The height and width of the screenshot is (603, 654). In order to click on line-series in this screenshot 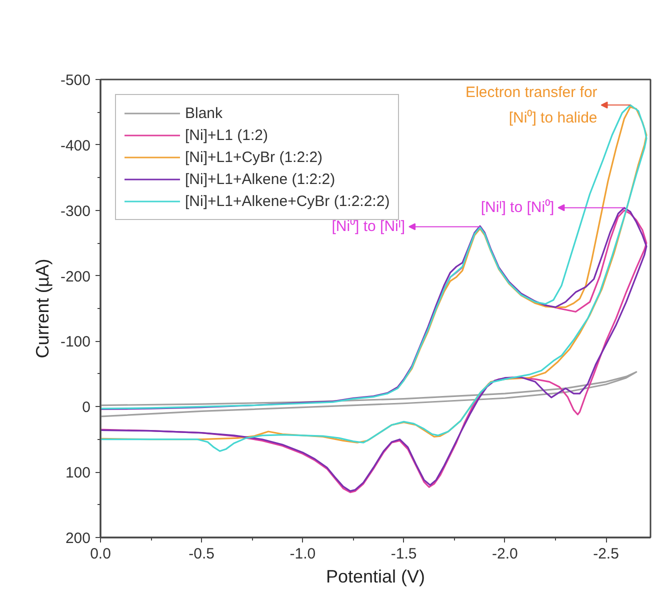, I will do `click(369, 394)`.